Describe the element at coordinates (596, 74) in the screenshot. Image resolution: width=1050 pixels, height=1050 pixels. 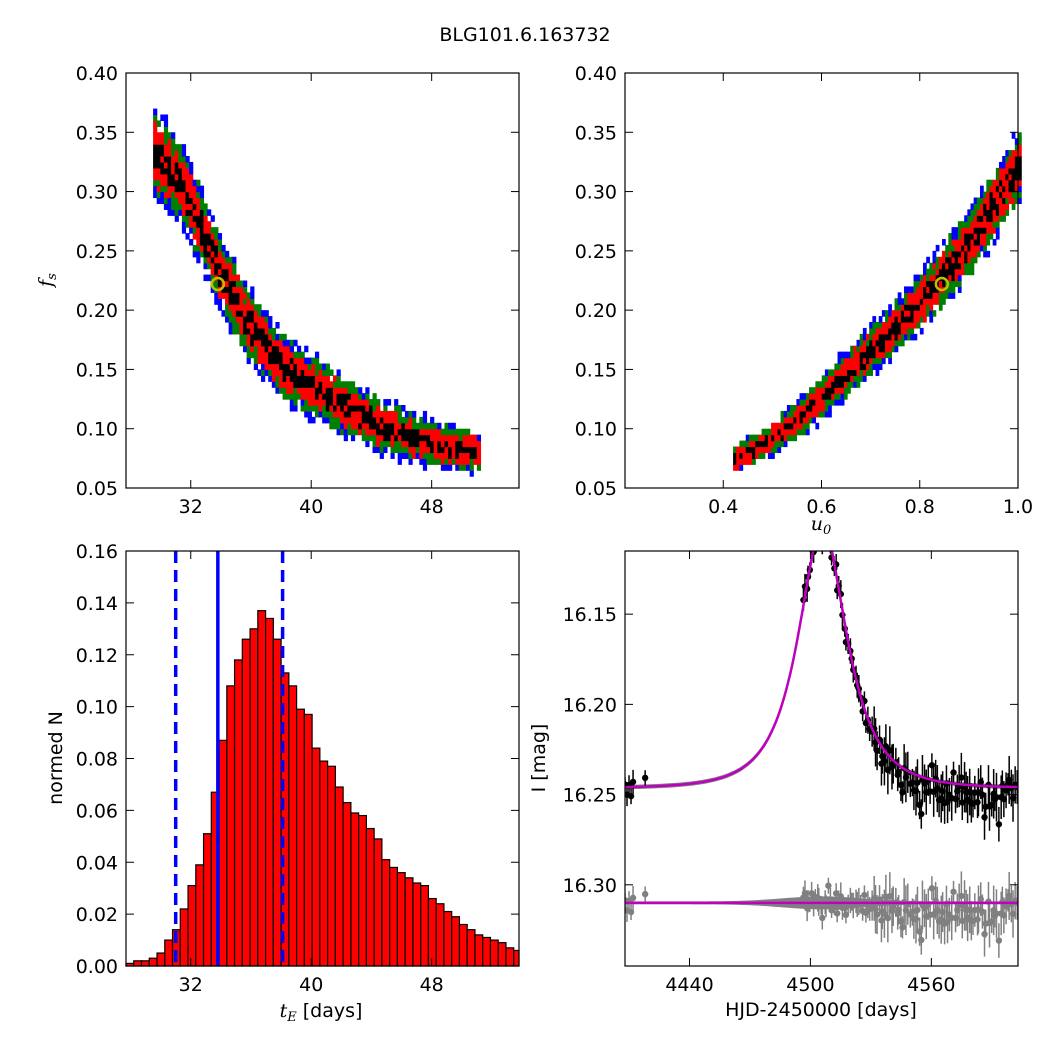
I see `y-tick-label: 0.40` at that location.